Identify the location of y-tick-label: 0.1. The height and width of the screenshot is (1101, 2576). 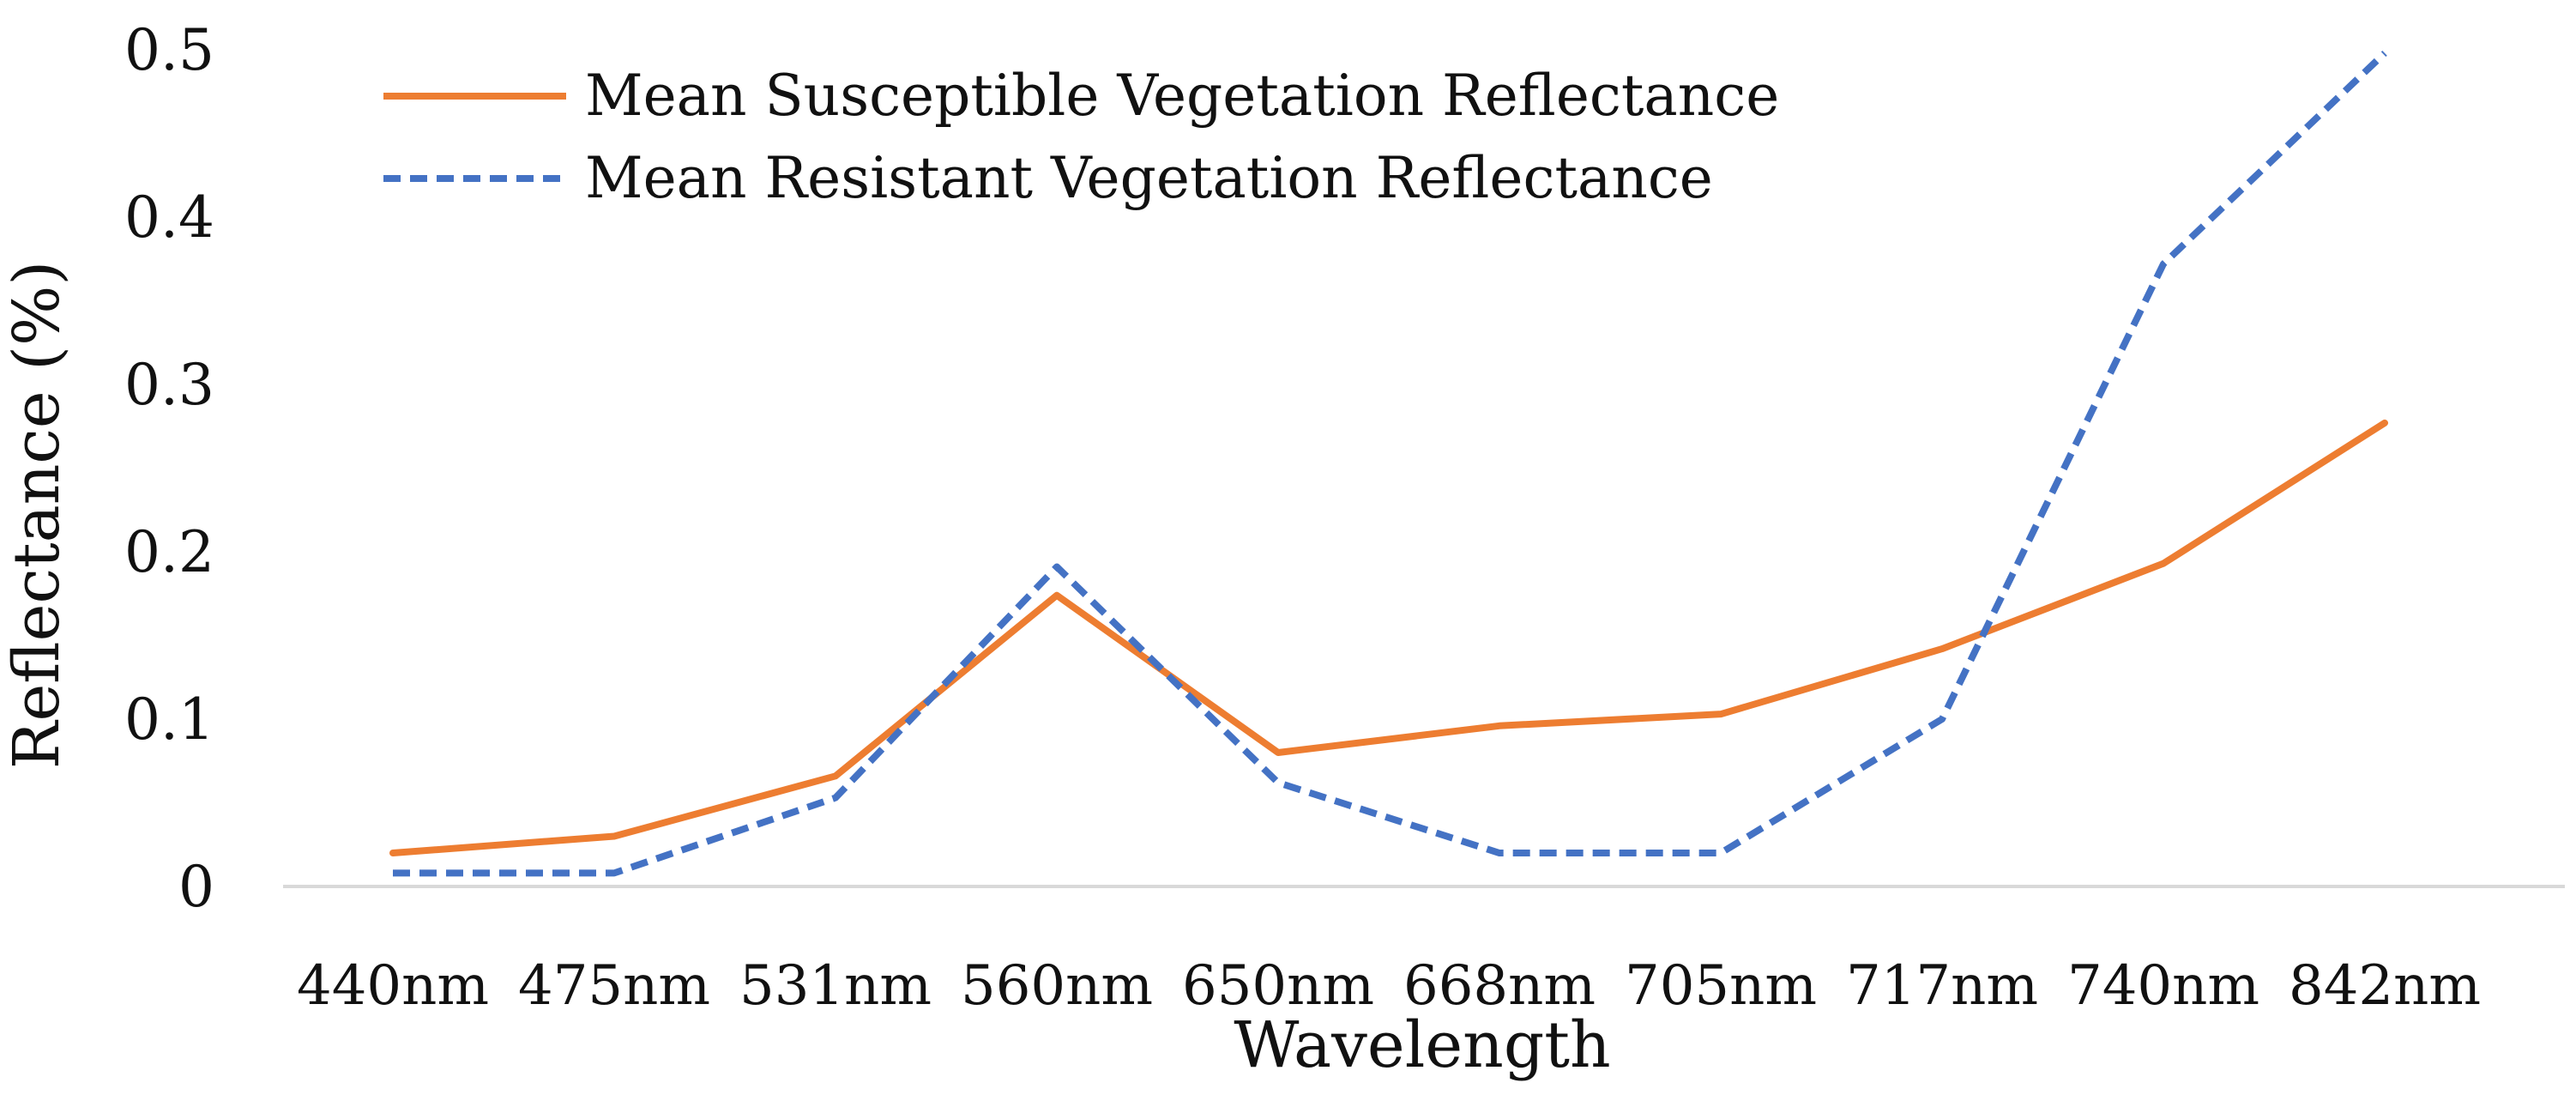
(169, 720).